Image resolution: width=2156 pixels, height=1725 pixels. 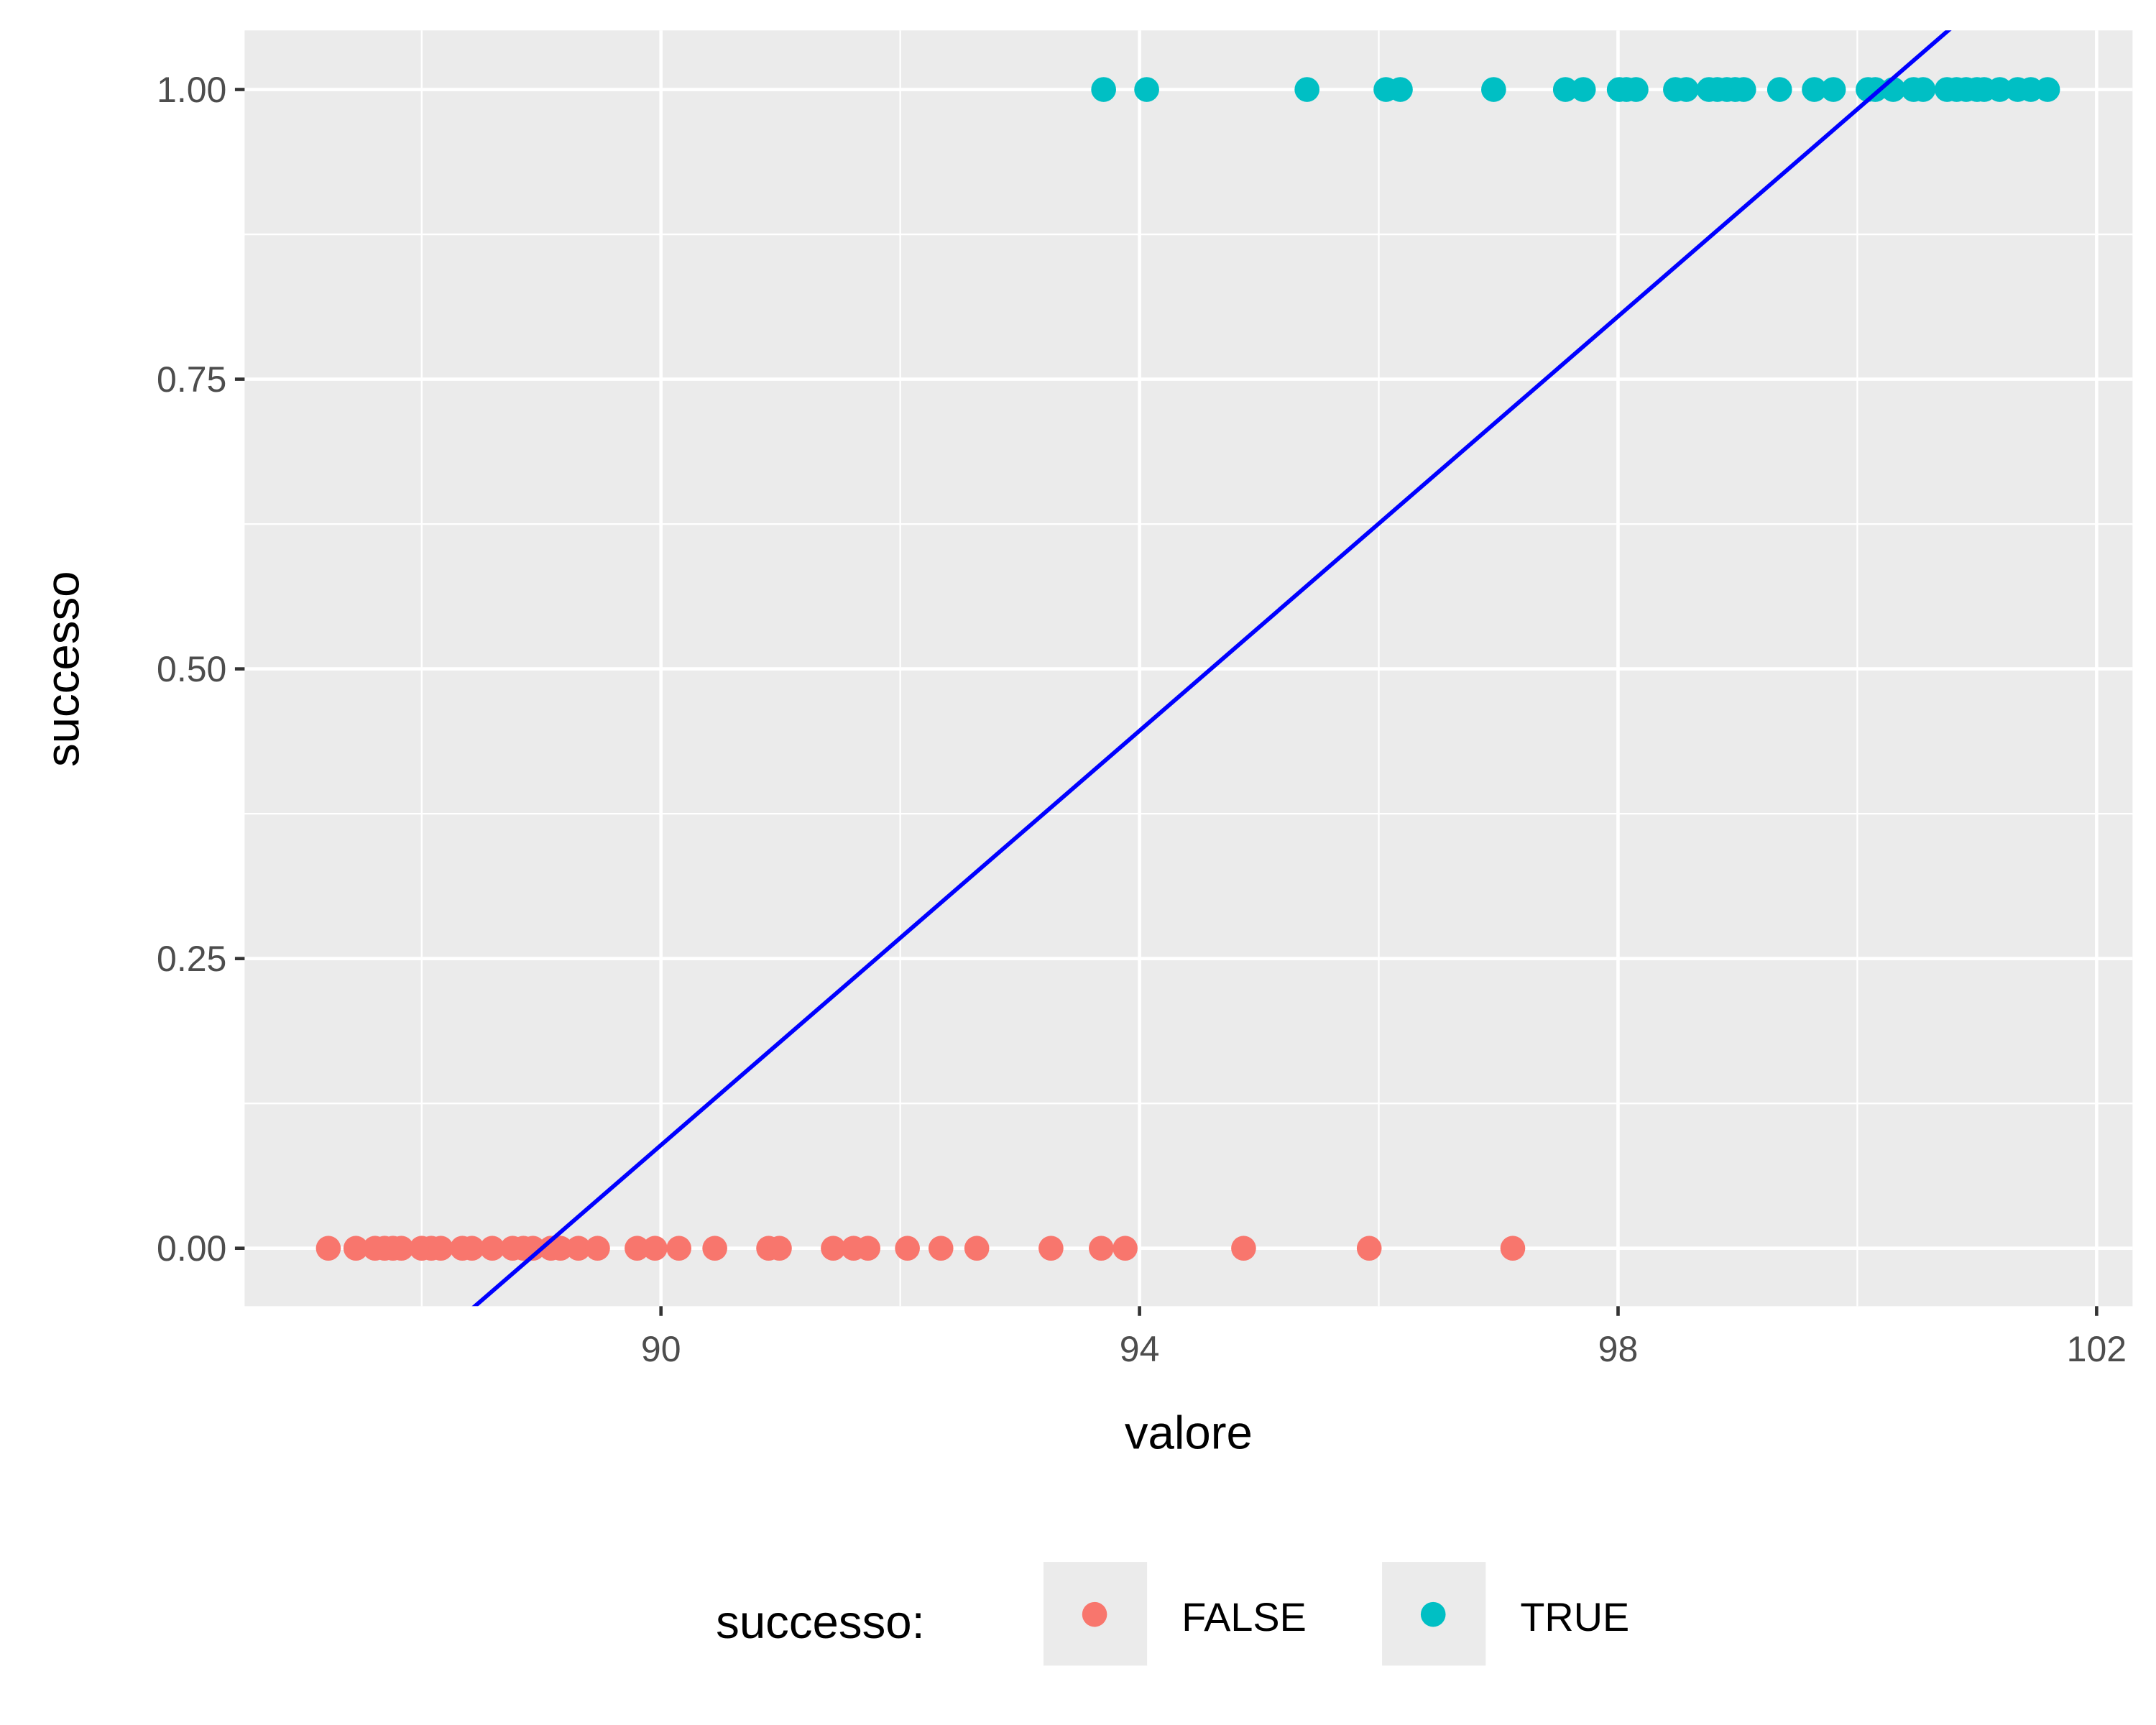 I want to click on legend: successo: FALSE TRUE, so click(x=1172, y=1614).